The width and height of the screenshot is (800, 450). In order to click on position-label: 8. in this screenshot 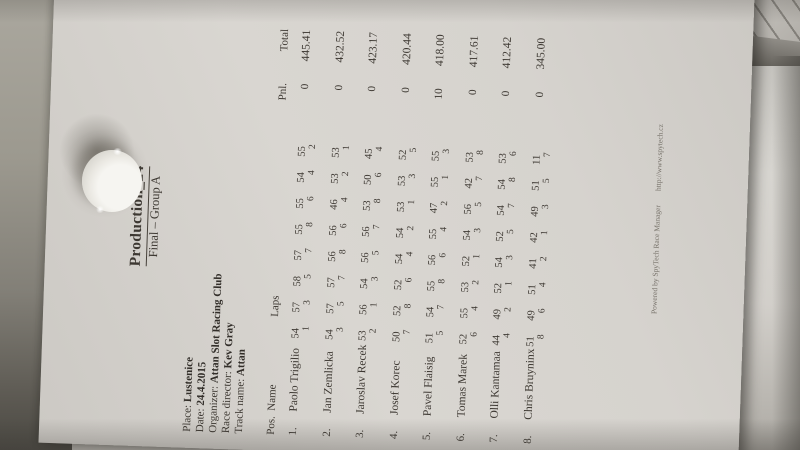, I will do `click(527, 439)`.